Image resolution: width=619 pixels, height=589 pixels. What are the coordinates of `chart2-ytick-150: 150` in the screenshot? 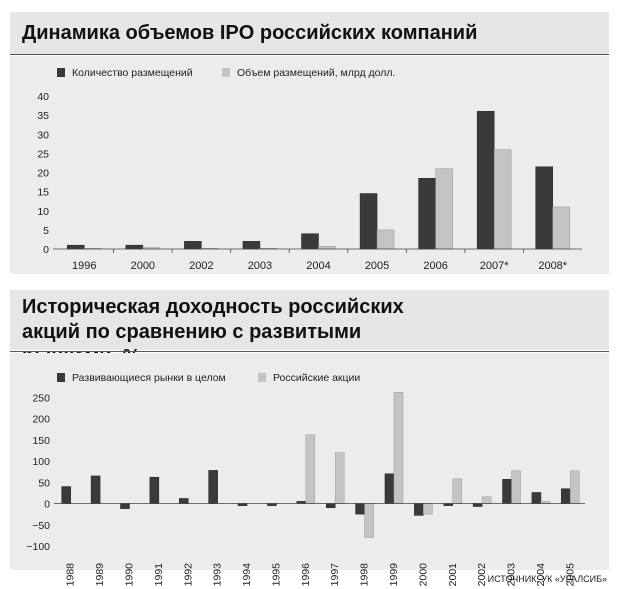 It's located at (41, 441).